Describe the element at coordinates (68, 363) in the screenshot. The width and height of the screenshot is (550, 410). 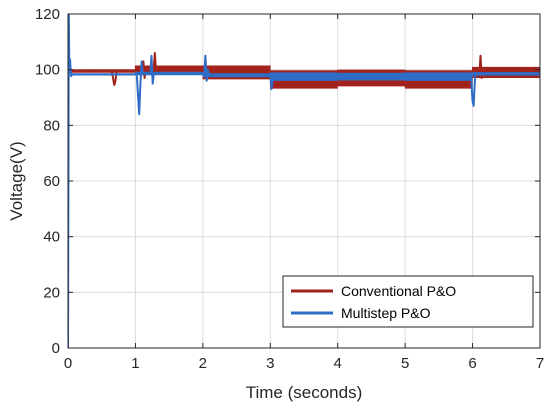
I see `x-tick-label-0: 0` at that location.